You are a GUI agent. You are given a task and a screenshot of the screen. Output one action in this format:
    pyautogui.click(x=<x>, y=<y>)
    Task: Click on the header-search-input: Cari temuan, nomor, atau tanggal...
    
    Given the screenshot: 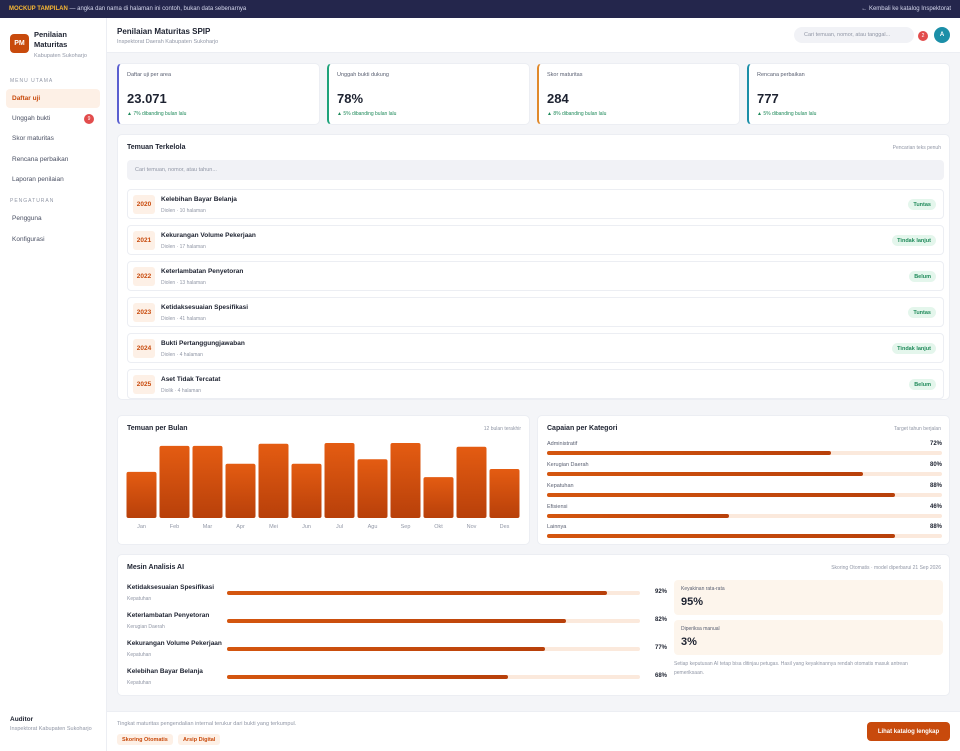 What is the action you would take?
    pyautogui.click(x=854, y=35)
    